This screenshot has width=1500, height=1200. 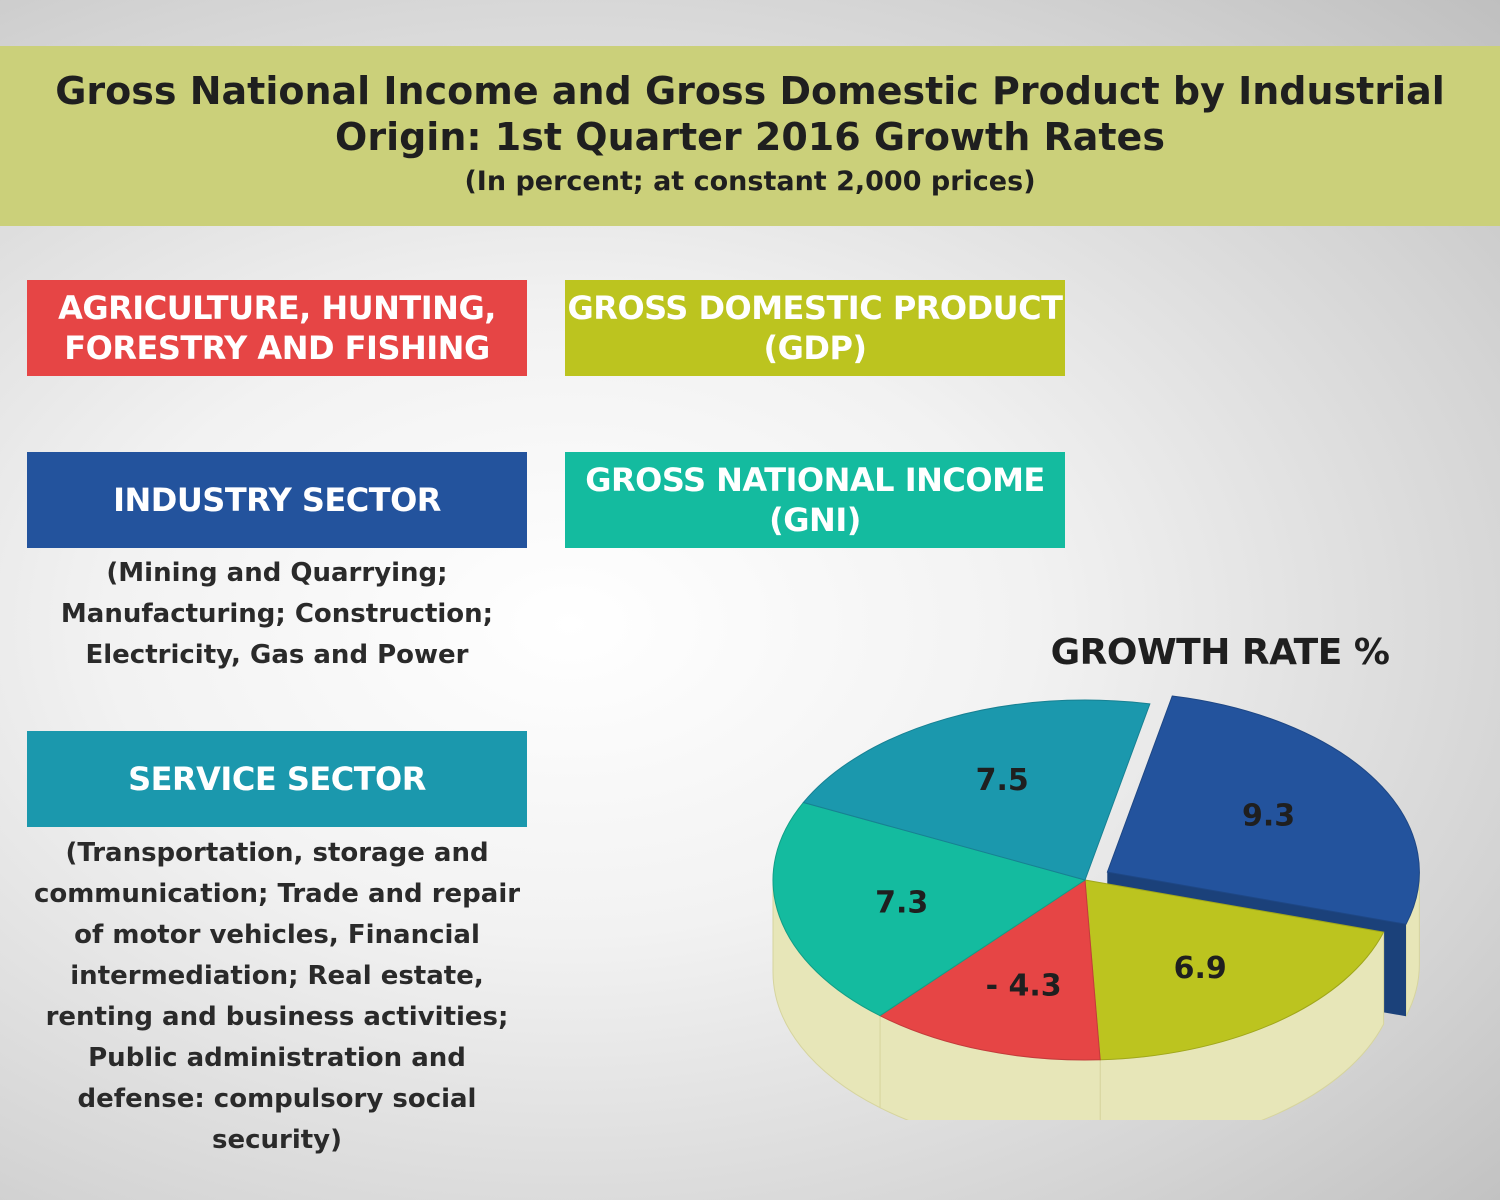 I want to click on legend-industry-label: INDUSTRY SECTOR, so click(x=277, y=500).